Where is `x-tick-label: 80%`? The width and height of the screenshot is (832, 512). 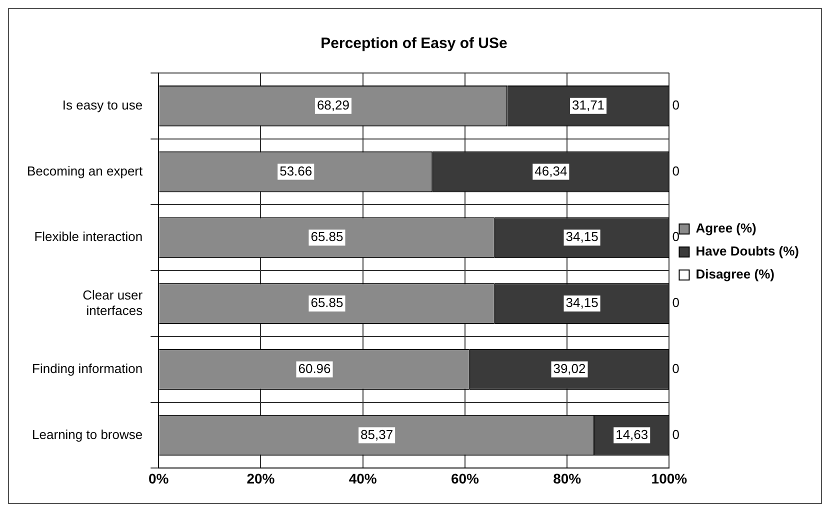
x-tick-label: 80% is located at coordinates (567, 478).